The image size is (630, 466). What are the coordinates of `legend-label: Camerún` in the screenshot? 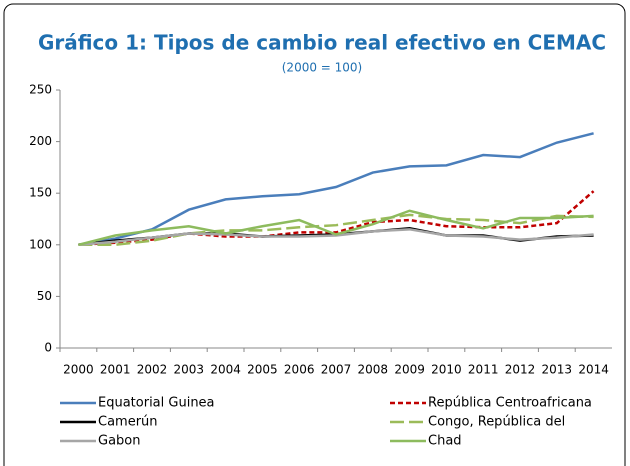 It's located at (128, 422).